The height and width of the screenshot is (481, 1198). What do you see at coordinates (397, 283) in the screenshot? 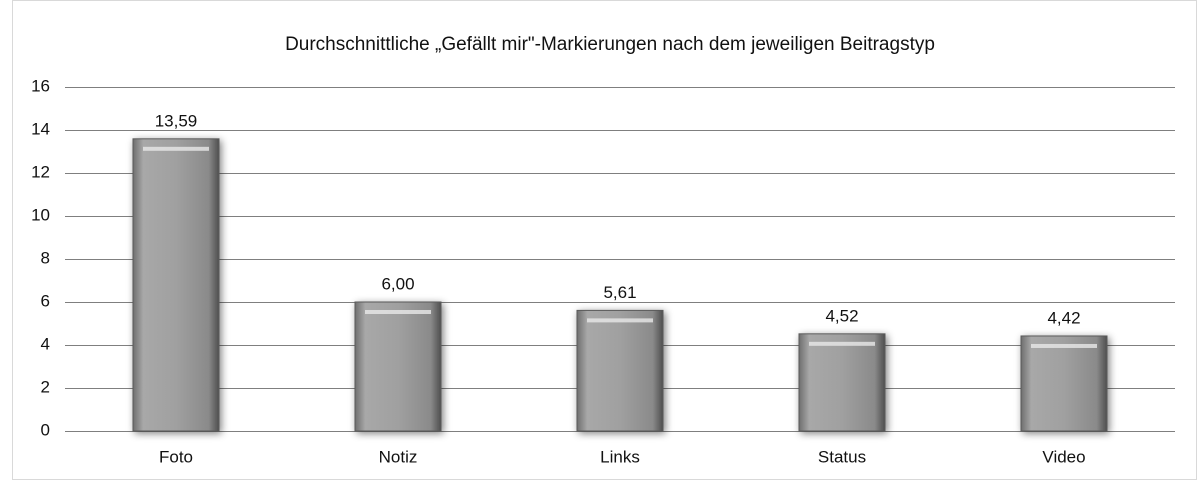
I see `value-label: 6,00` at bounding box center [397, 283].